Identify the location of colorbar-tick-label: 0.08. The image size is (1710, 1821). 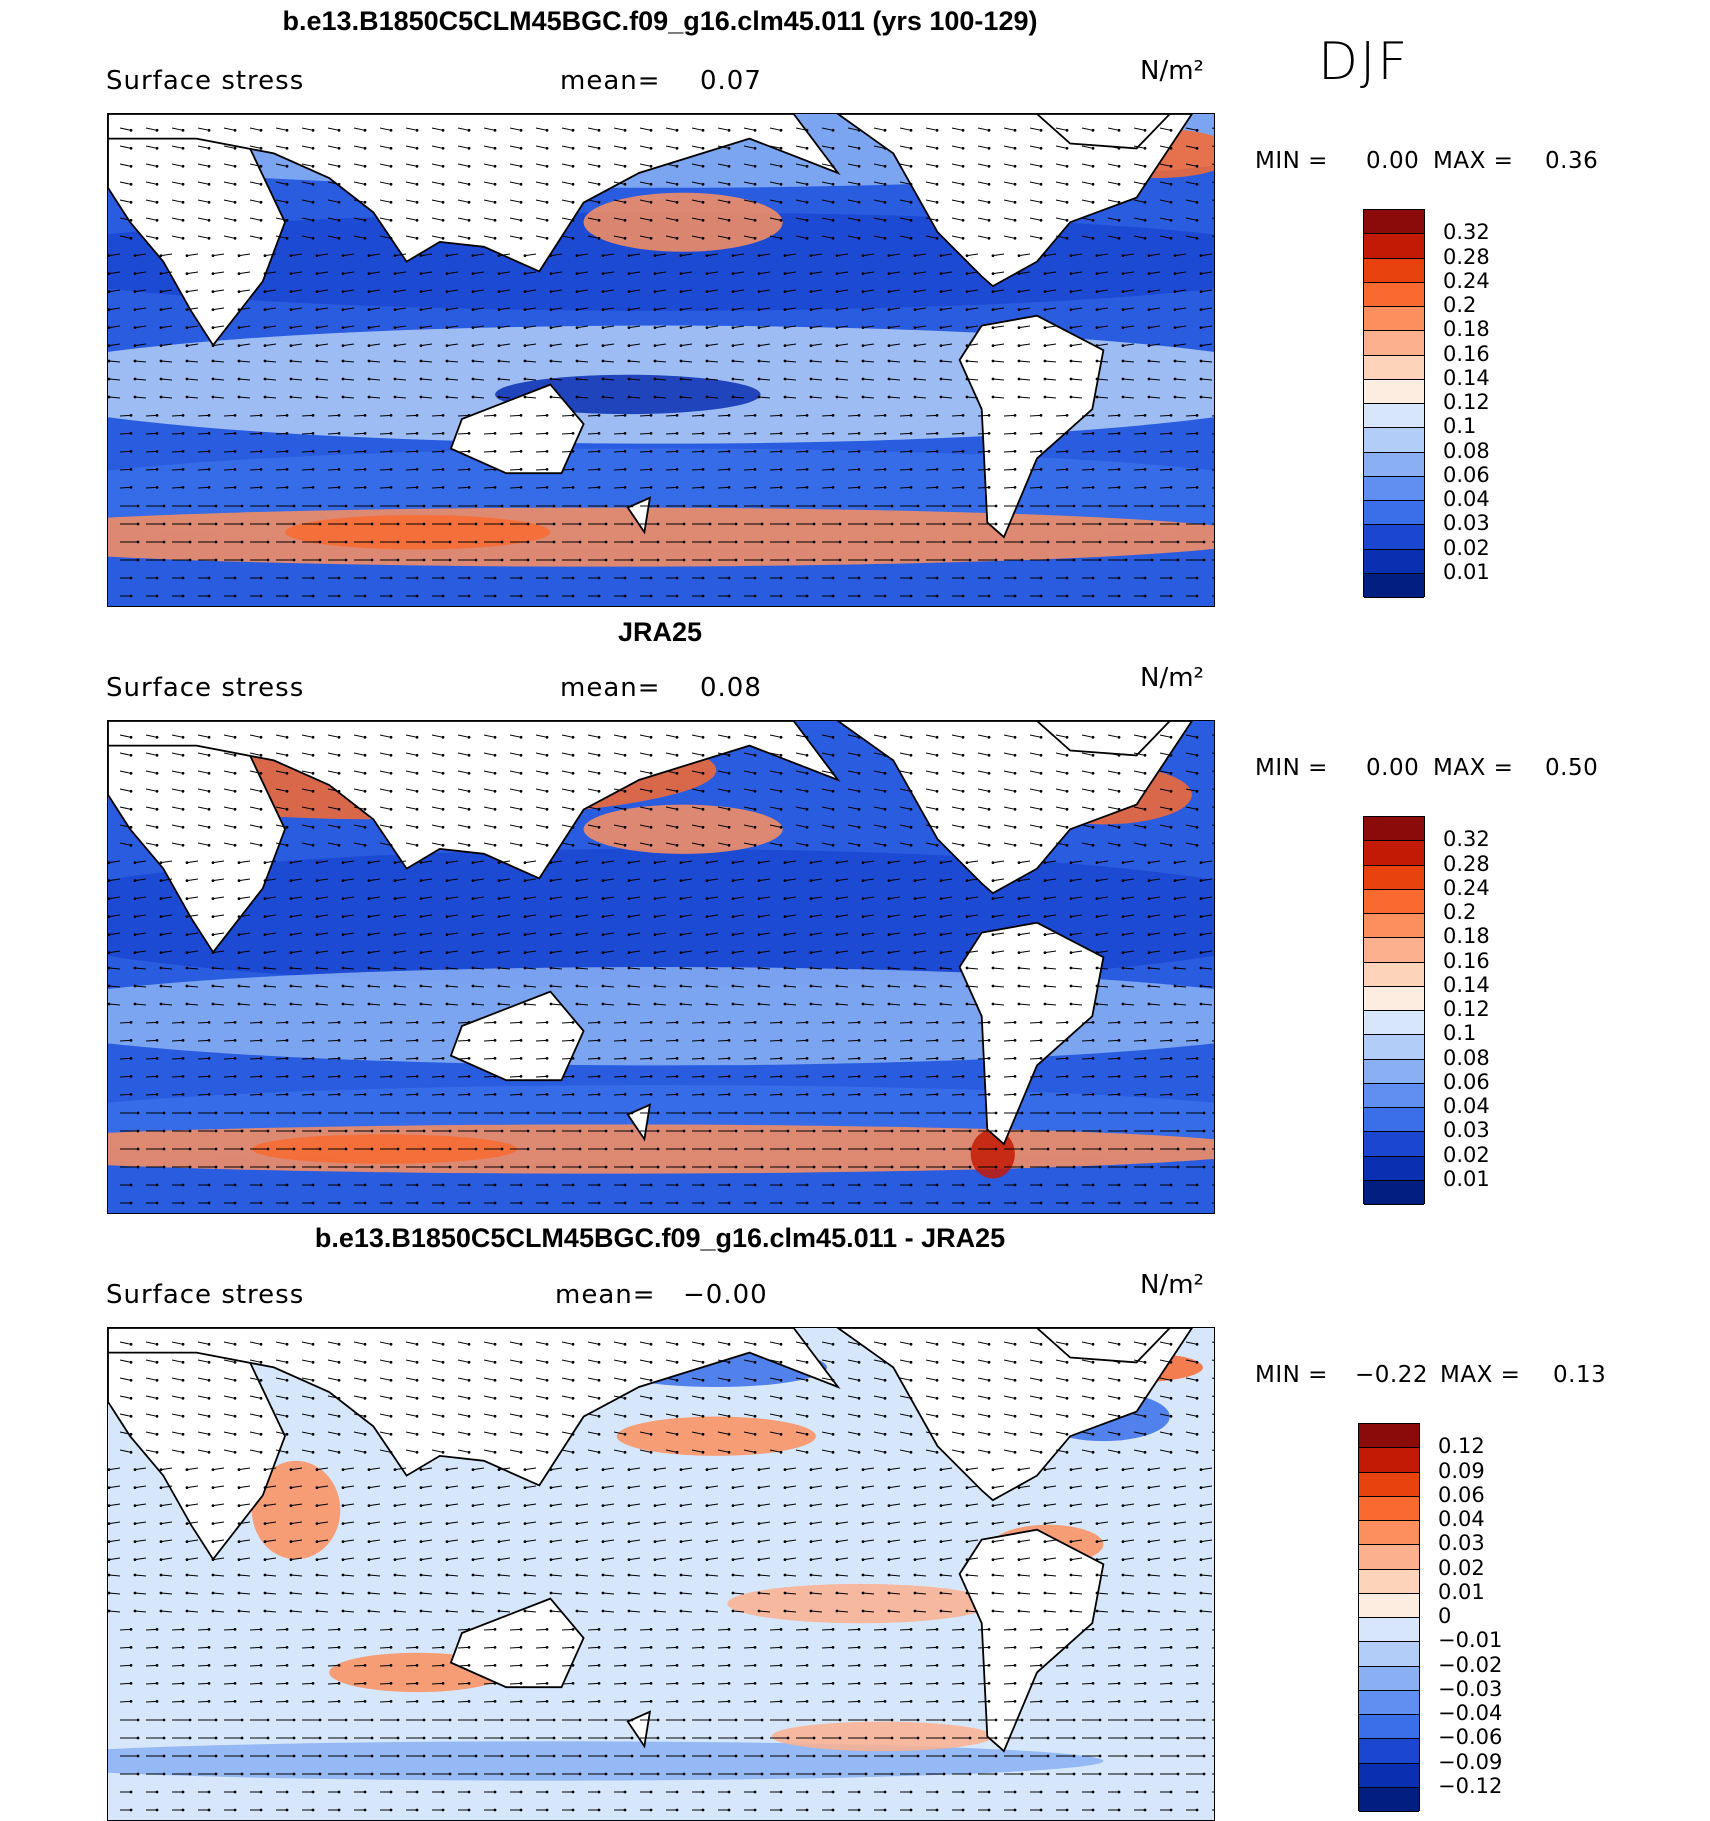
(1466, 451).